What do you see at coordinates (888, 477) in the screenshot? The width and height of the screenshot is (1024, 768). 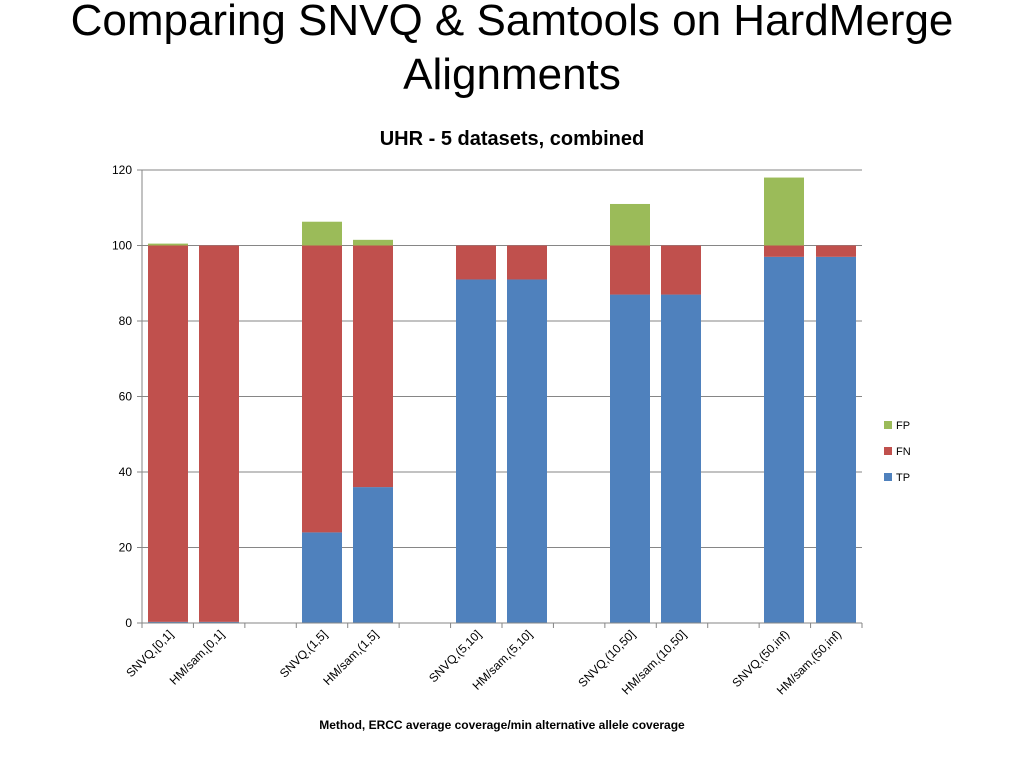 I see `legend-swatch-tp` at bounding box center [888, 477].